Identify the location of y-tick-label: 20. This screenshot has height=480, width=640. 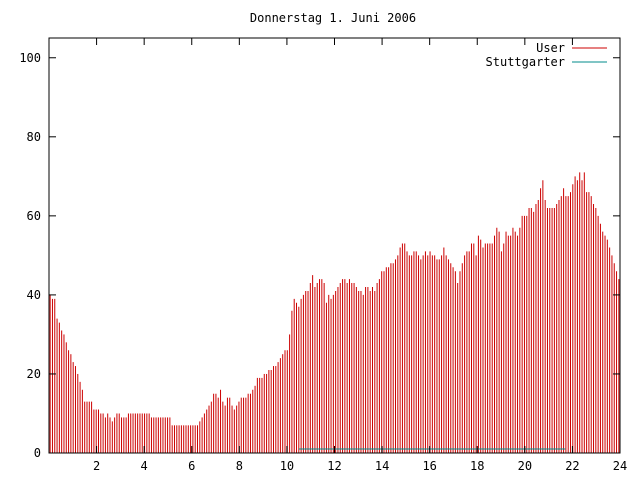
(34, 374).